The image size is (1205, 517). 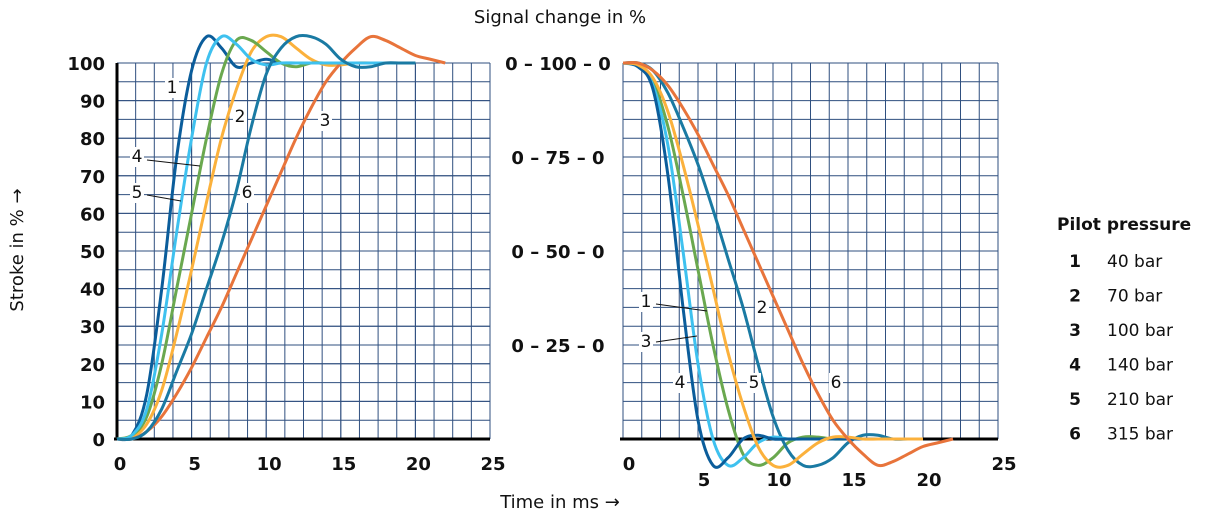 I want to click on legend-label: 315 bar, so click(x=1140, y=435).